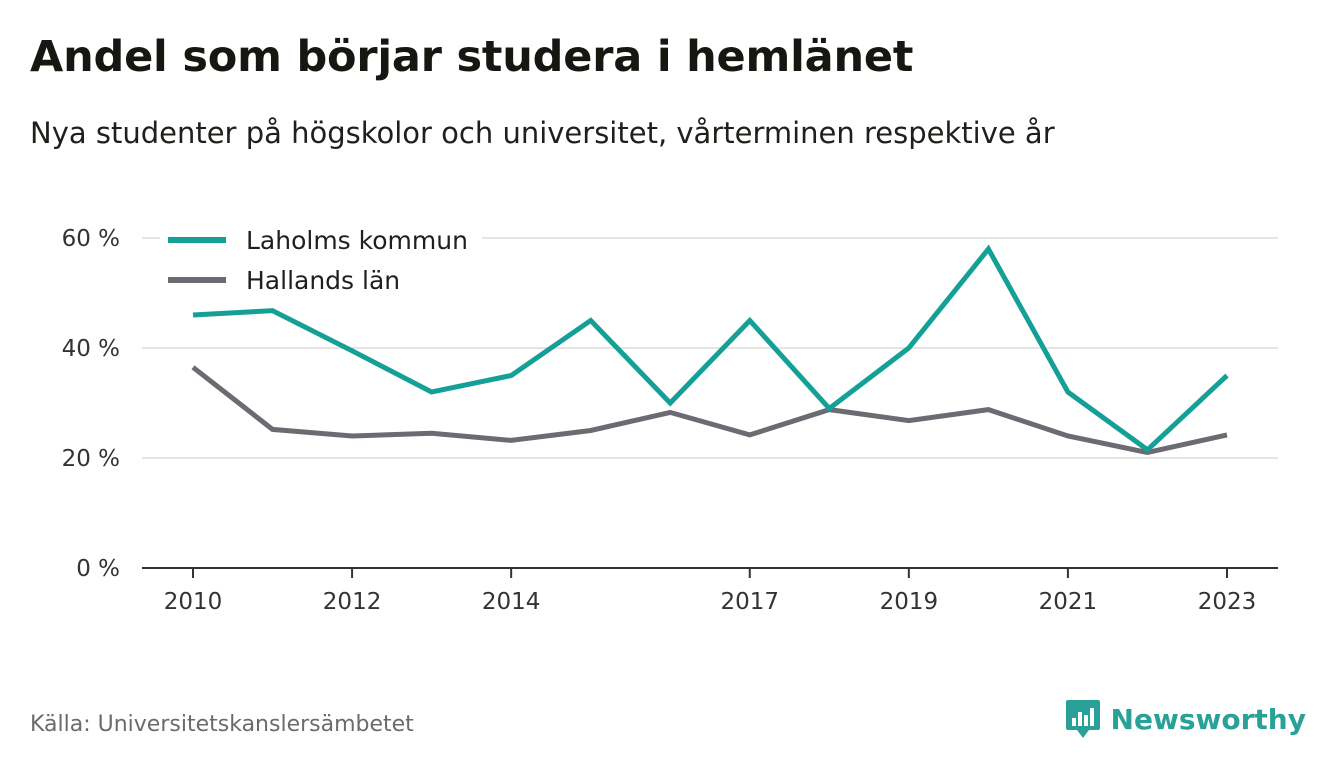 The width and height of the screenshot is (1340, 771). What do you see at coordinates (909, 602) in the screenshot?
I see `x-tick-label: 2019` at bounding box center [909, 602].